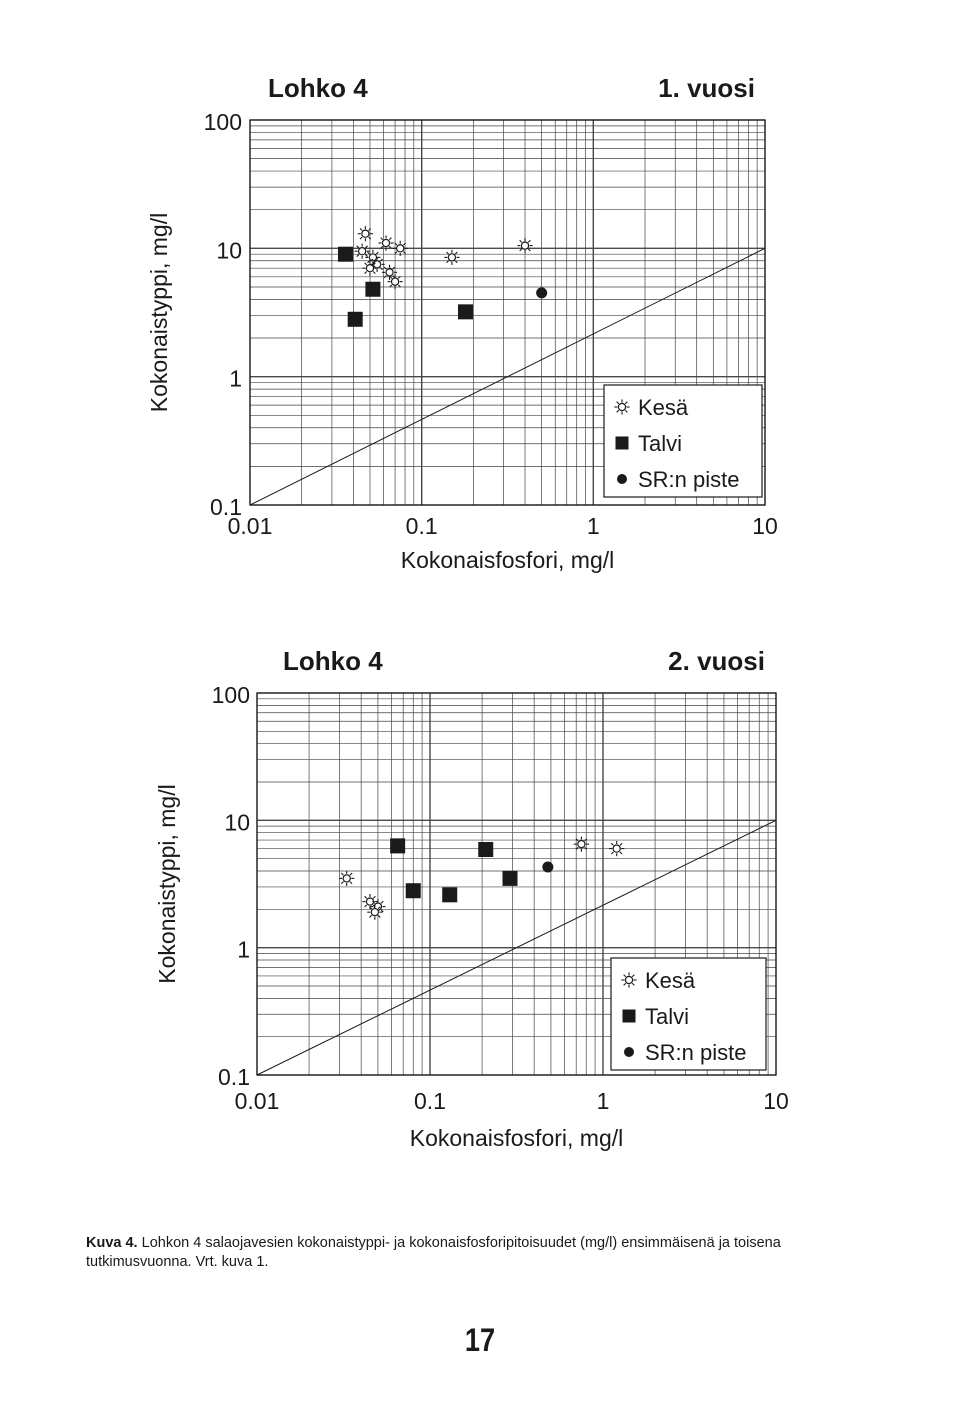  What do you see at coordinates (430, 1101) in the screenshot?
I see `x-tick-label: 0.1` at bounding box center [430, 1101].